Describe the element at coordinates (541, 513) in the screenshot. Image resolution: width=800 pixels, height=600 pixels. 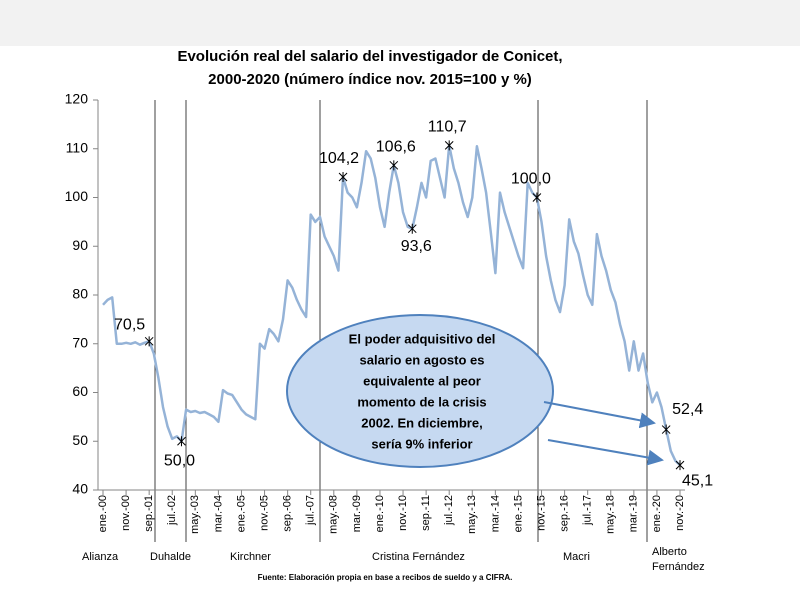
I see `x-tick-label: nov.-15` at that location.